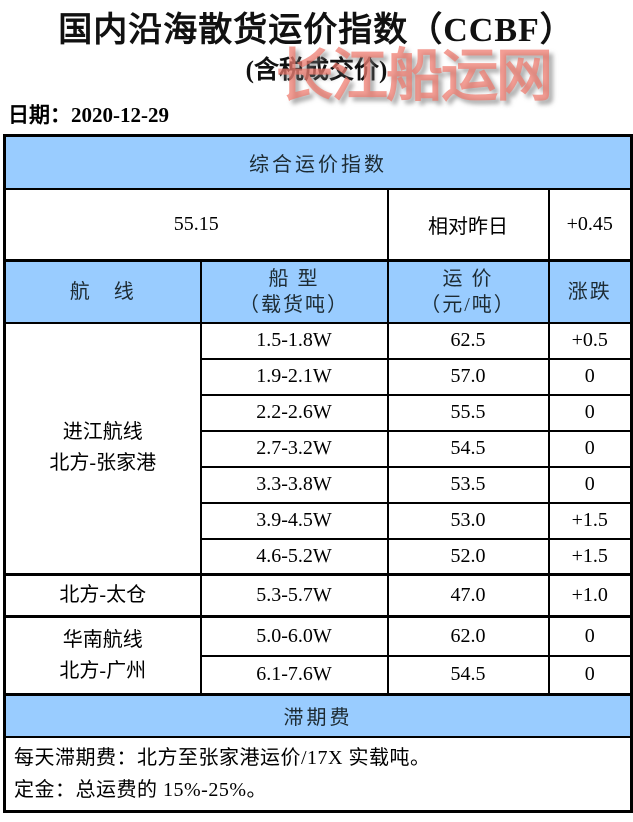 This screenshot has height=822, width=633. I want to click on price-cell: 53.5, so click(468, 484).